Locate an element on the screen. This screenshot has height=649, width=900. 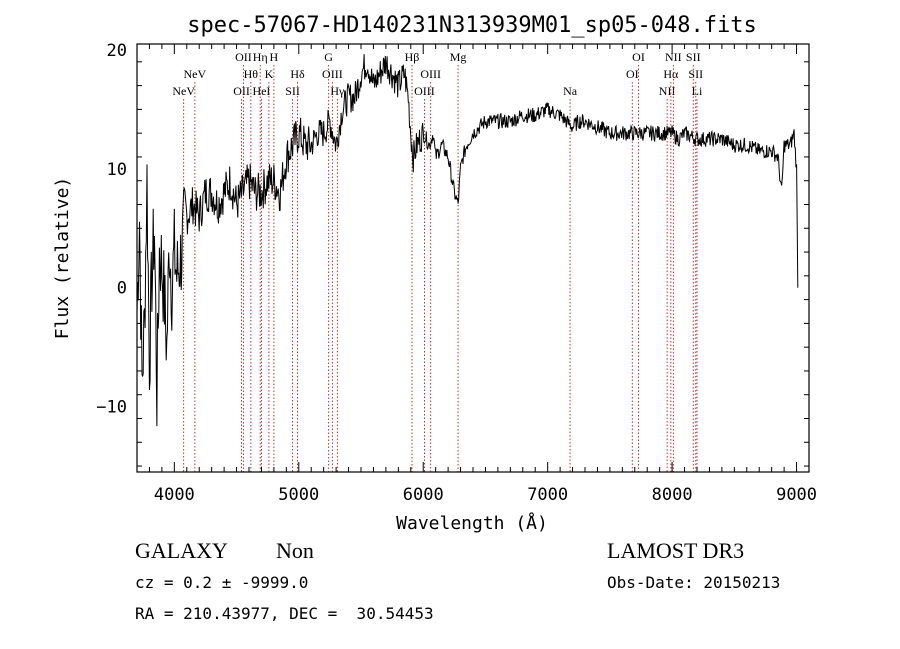
x-tick-label-6000: 6000 is located at coordinates (423, 495).